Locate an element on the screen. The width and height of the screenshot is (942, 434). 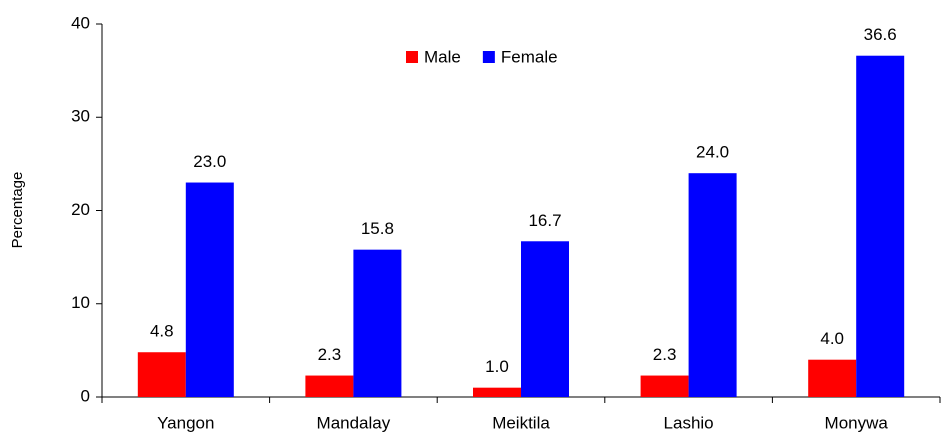
x-tick-label: Yangon is located at coordinates (185, 422).